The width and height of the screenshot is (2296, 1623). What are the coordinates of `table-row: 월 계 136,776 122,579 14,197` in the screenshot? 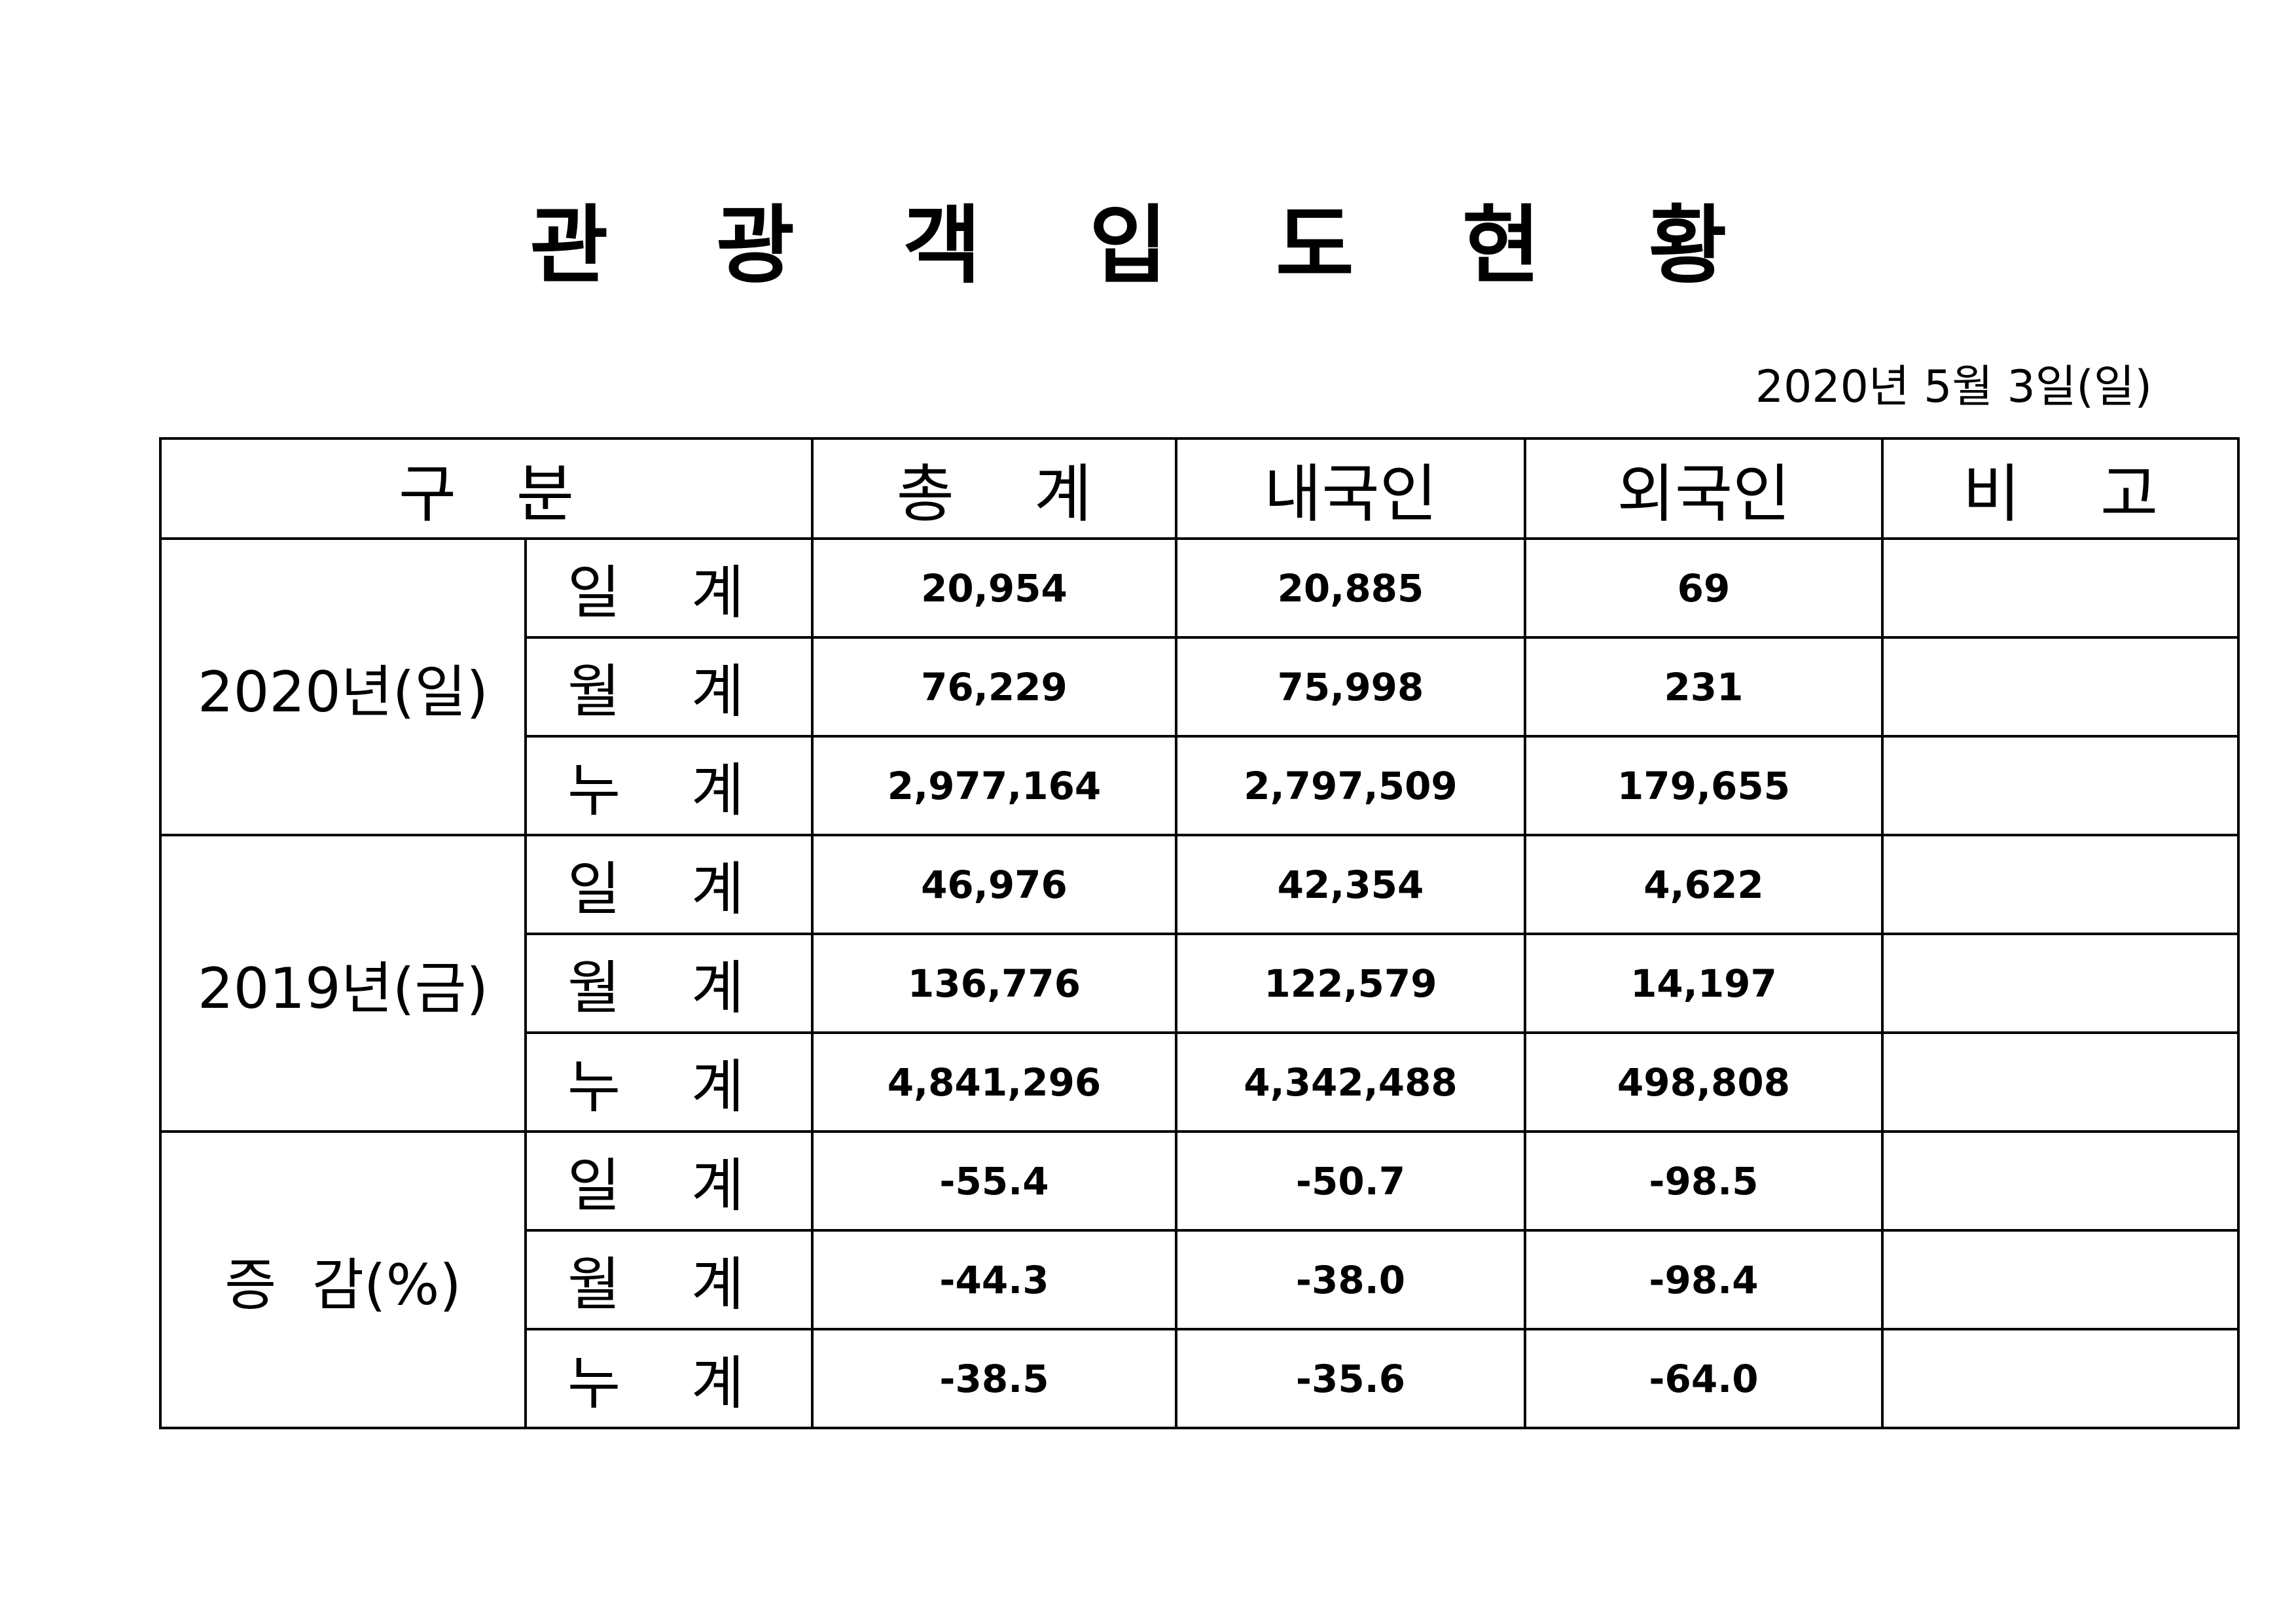 It's located at (1200, 983).